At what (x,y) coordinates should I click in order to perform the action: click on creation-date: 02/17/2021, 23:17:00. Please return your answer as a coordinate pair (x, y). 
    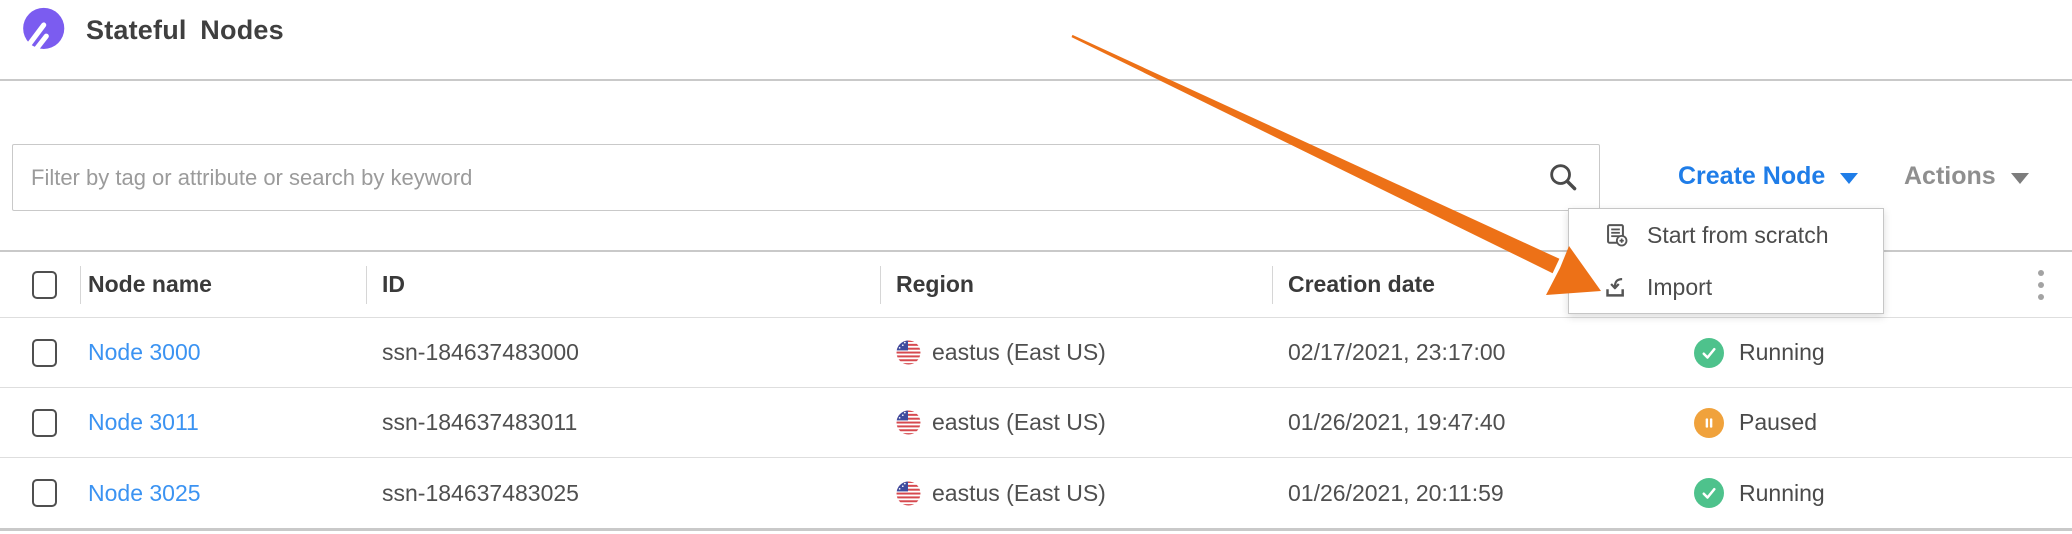
    Looking at the image, I should click on (1397, 352).